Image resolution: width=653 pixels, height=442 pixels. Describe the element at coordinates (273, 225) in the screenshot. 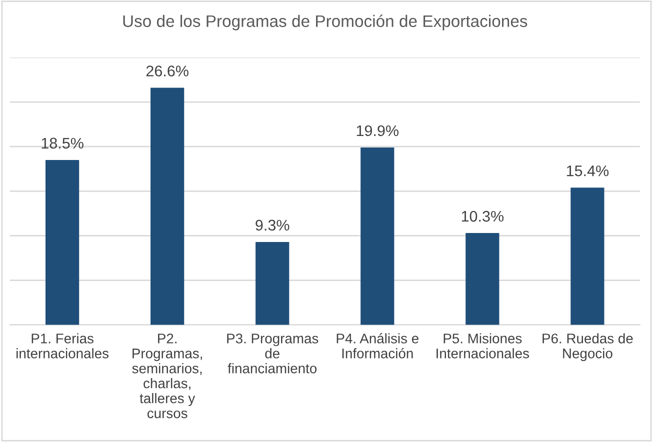

I see `data-label: 9.3%` at that location.